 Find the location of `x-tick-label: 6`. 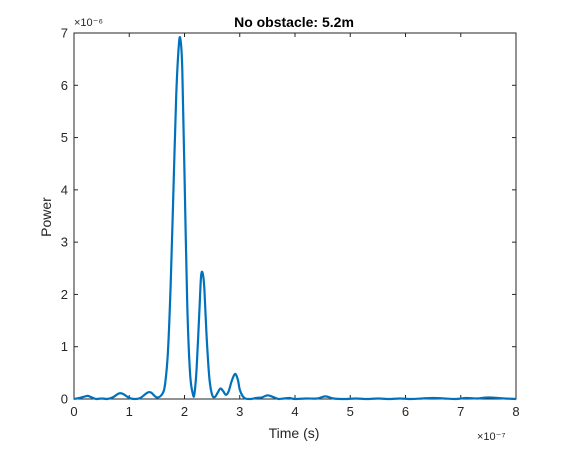

x-tick-label: 6 is located at coordinates (405, 411).